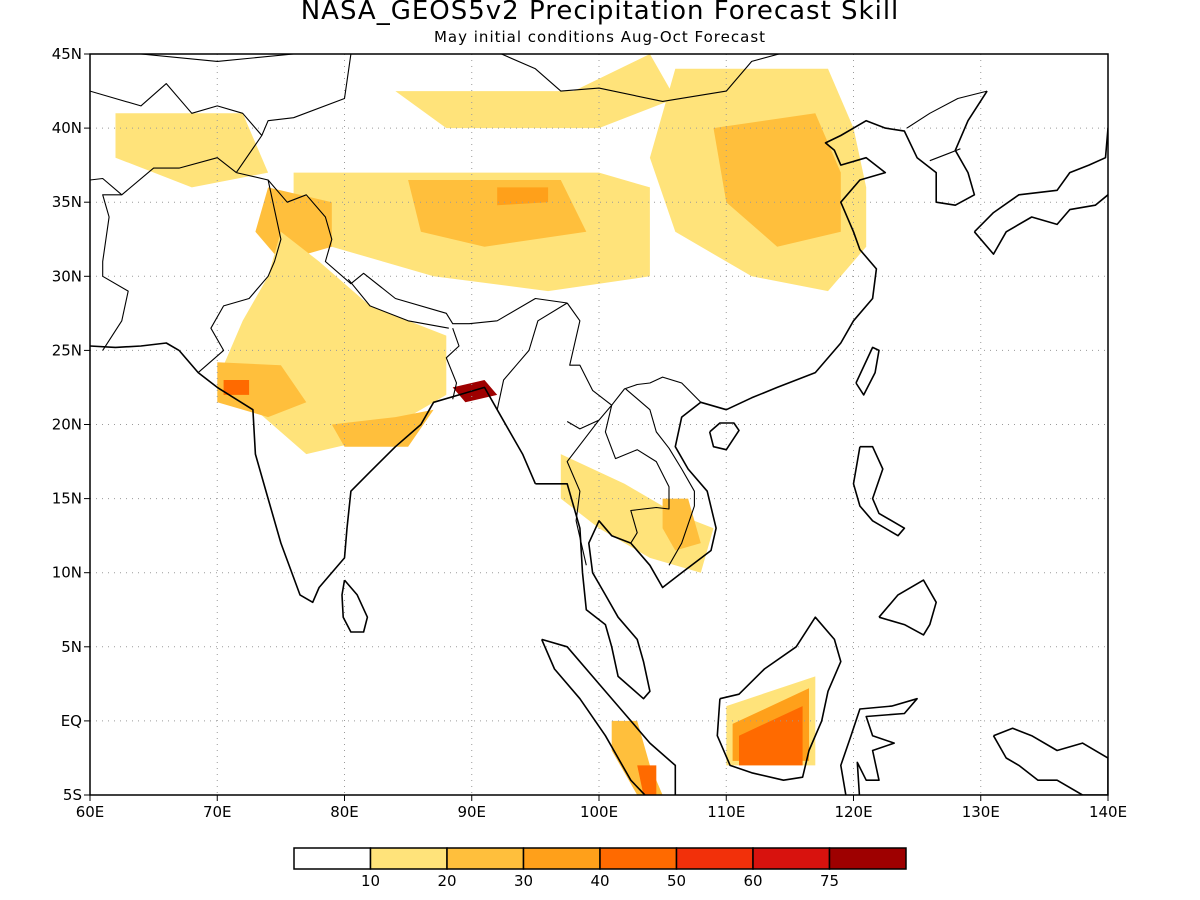  Describe the element at coordinates (370, 881) in the screenshot. I see `colorbar-label: 10` at that location.